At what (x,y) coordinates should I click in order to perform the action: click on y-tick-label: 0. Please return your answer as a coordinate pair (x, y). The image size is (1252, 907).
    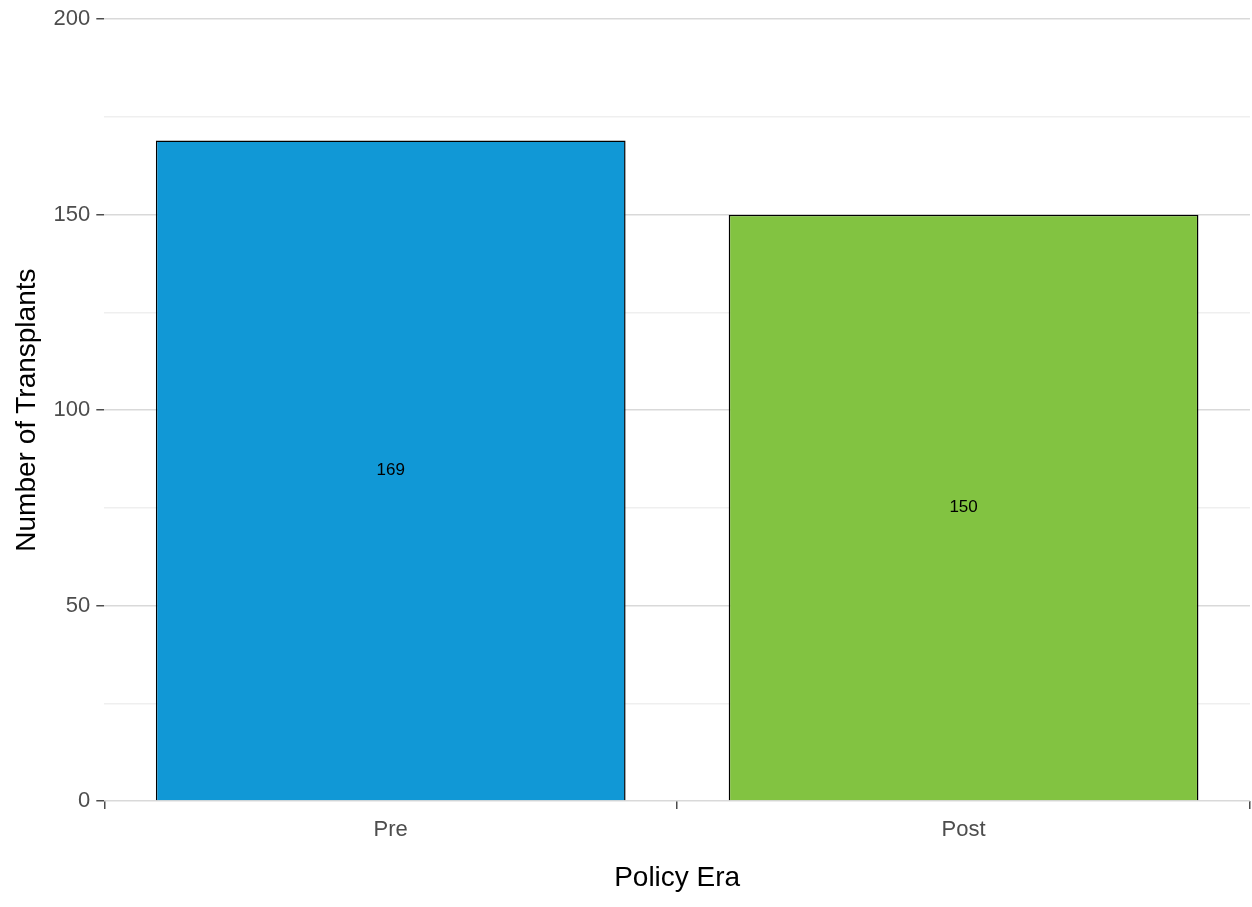
    Looking at the image, I should click on (84, 800).